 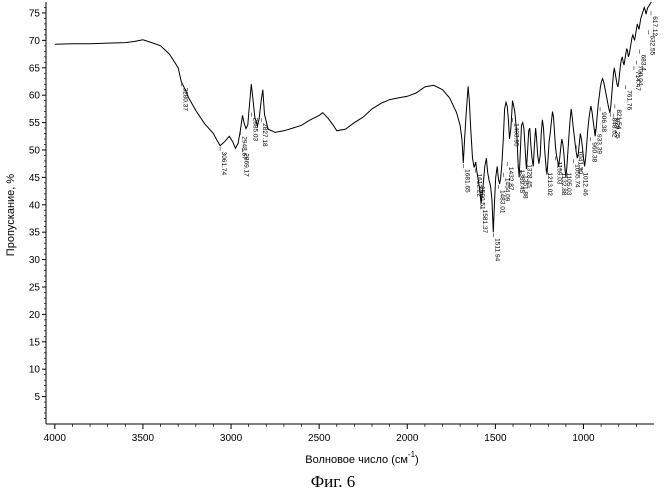 What do you see at coordinates (506, 190) in the screenshot?
I see `peak-label: 1454.09` at bounding box center [506, 190].